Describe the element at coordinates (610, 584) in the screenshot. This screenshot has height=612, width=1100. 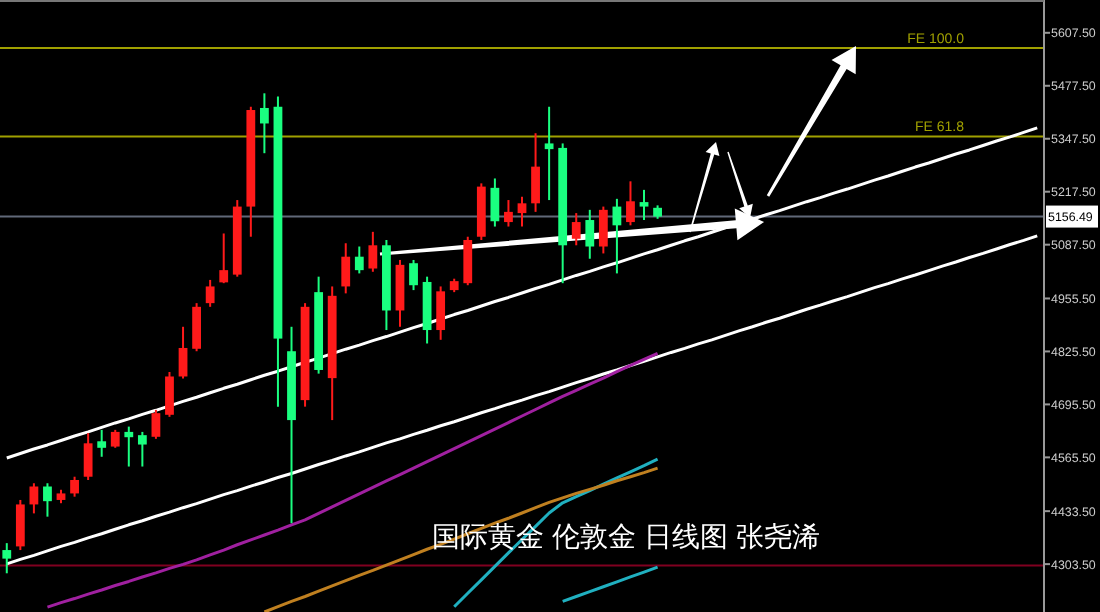
I see `line-series` at that location.